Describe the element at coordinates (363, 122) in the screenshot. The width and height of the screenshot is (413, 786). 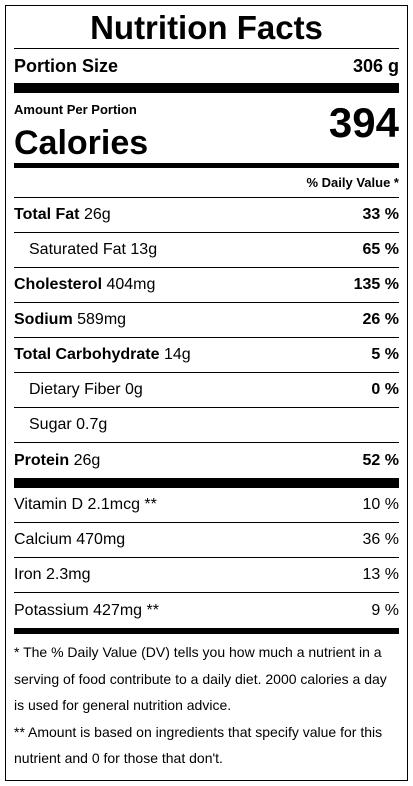
I see `calories-value: 394` at that location.